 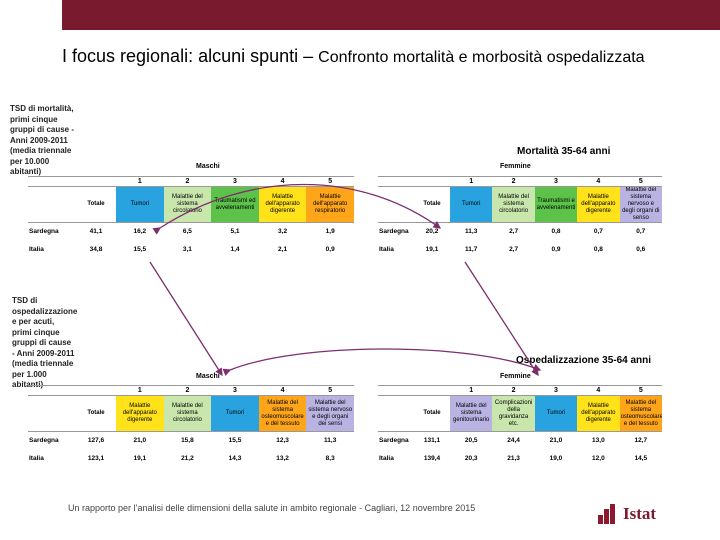 What do you see at coordinates (640, 181) in the screenshot?
I see `rank-5: 5` at bounding box center [640, 181].